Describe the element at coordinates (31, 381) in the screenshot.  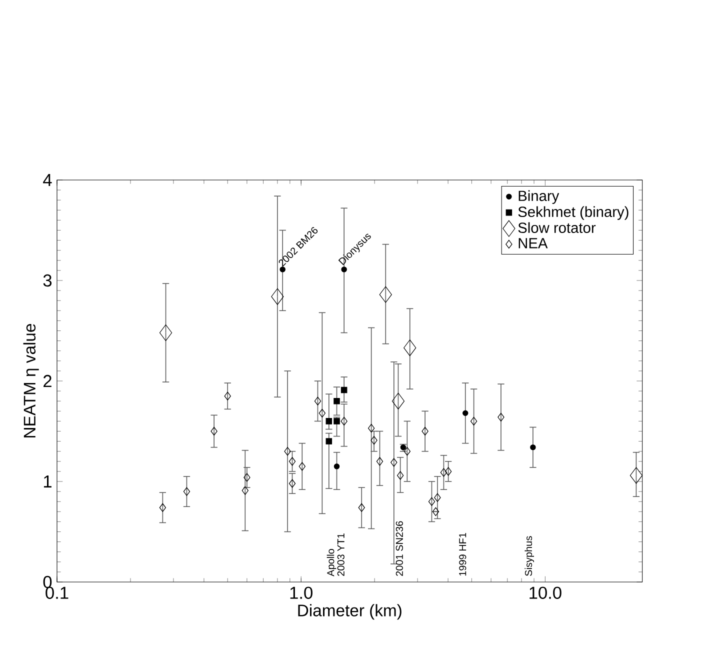
I see `y-axis-title: NEATM η value` at that location.